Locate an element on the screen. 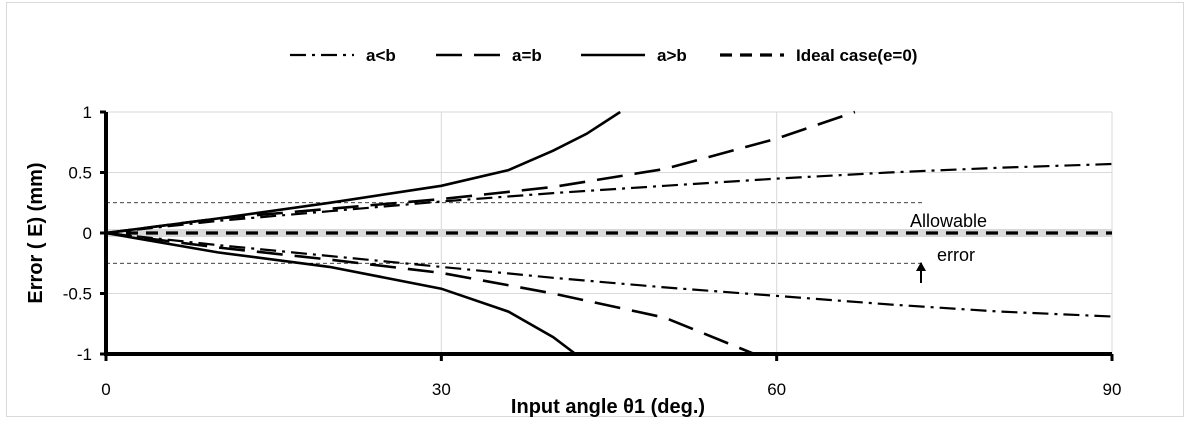 This screenshot has height=421, width=1190. legend-label: a<b is located at coordinates (381, 55).